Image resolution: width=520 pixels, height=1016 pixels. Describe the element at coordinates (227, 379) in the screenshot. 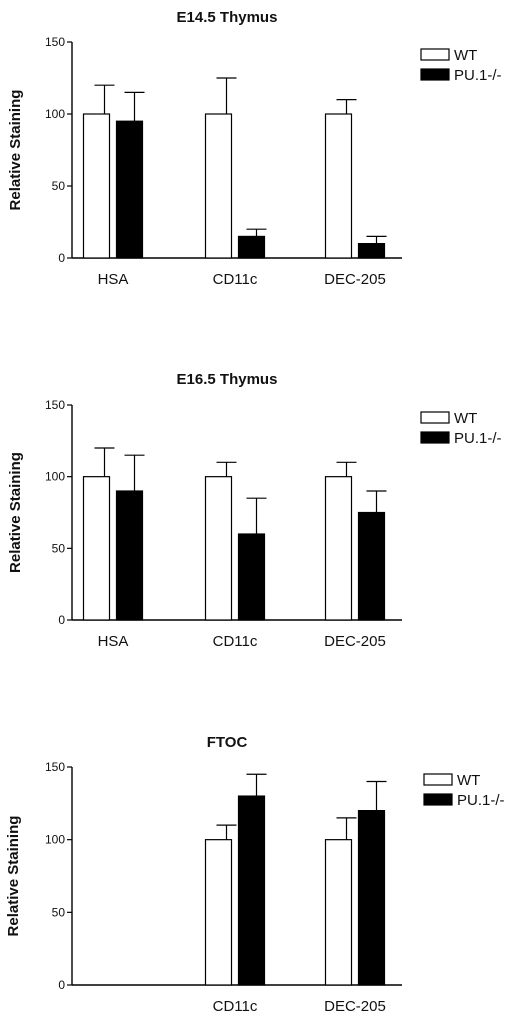

I see `chart-title: E16.5 Thymus` at that location.